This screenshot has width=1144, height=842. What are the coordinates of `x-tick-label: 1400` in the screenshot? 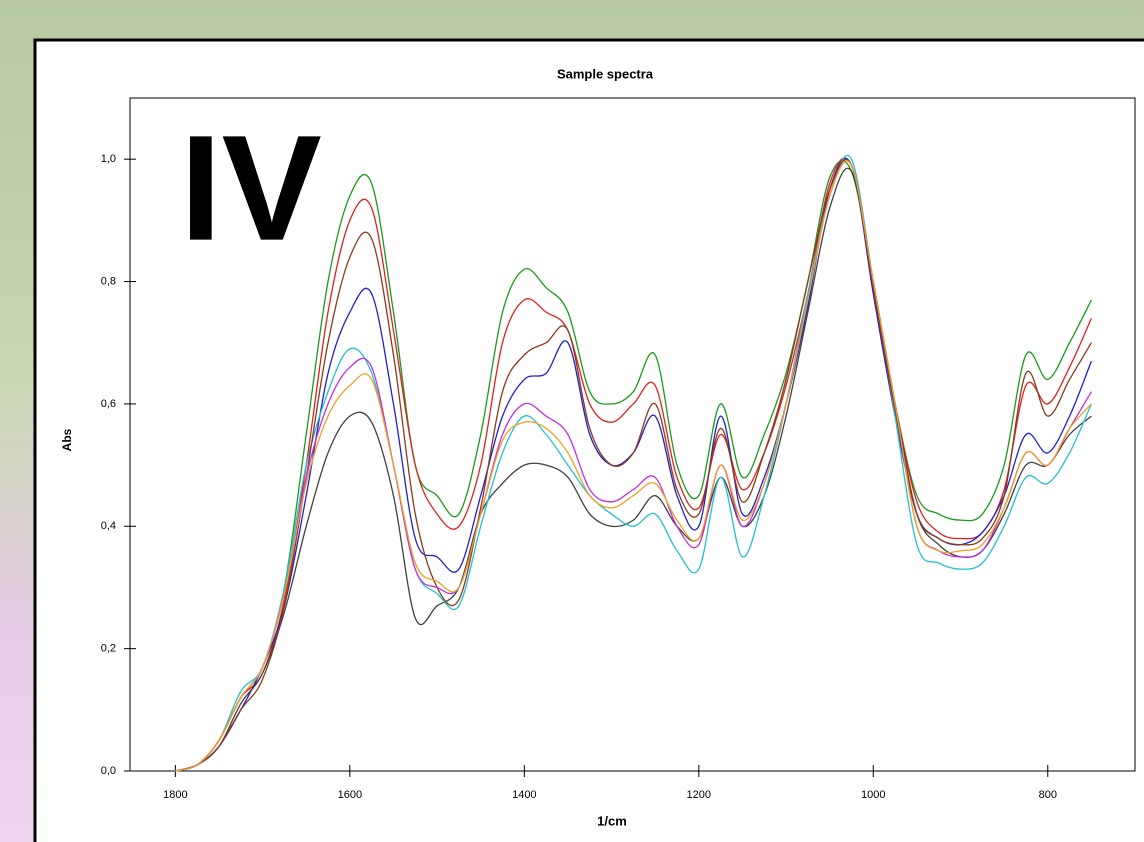 It's located at (524, 795).